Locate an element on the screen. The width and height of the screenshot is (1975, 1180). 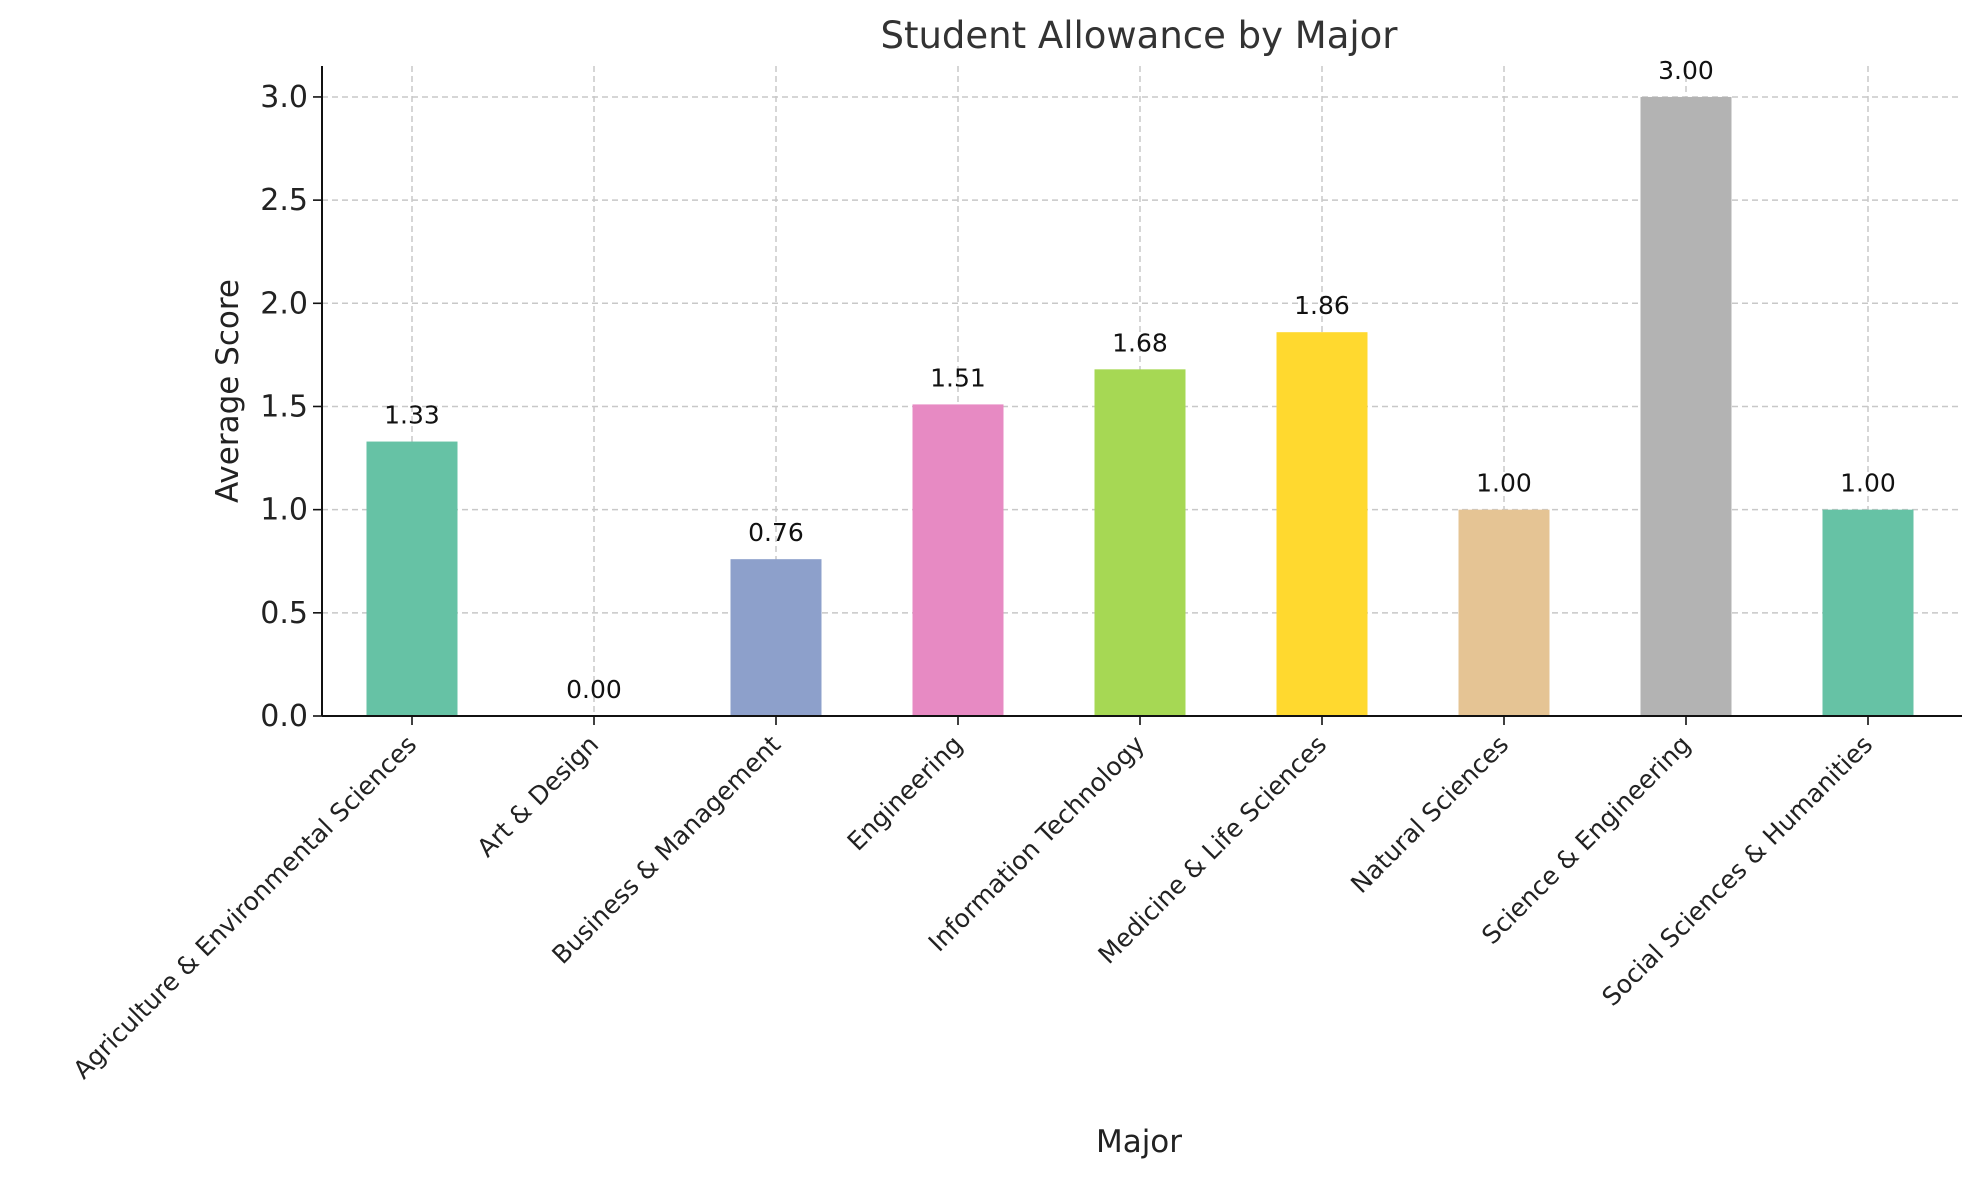
x-tick-label: Information Technology is located at coordinates (1037, 844).